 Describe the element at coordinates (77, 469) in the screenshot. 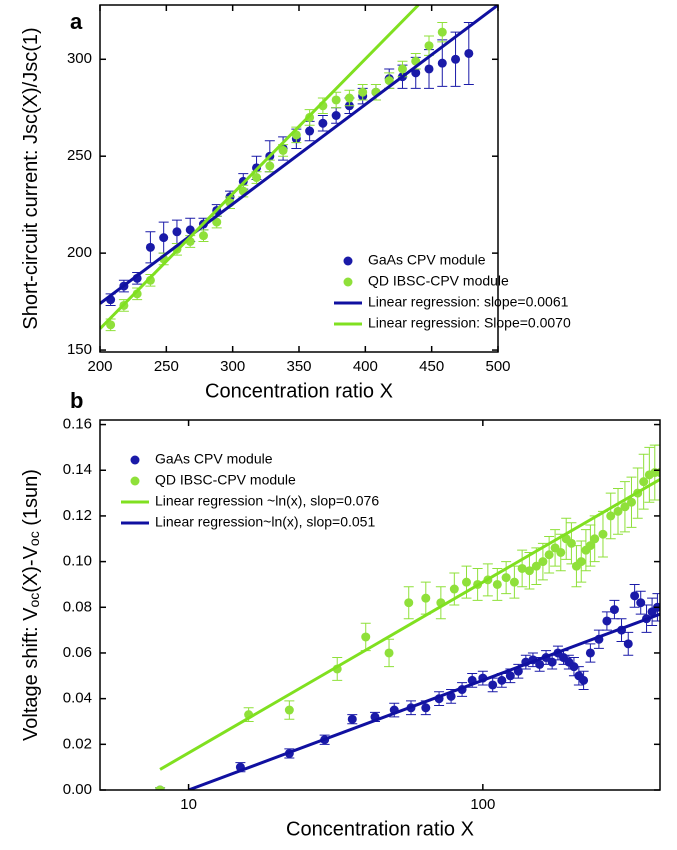

I see `y-tick-label: 0.14` at that location.